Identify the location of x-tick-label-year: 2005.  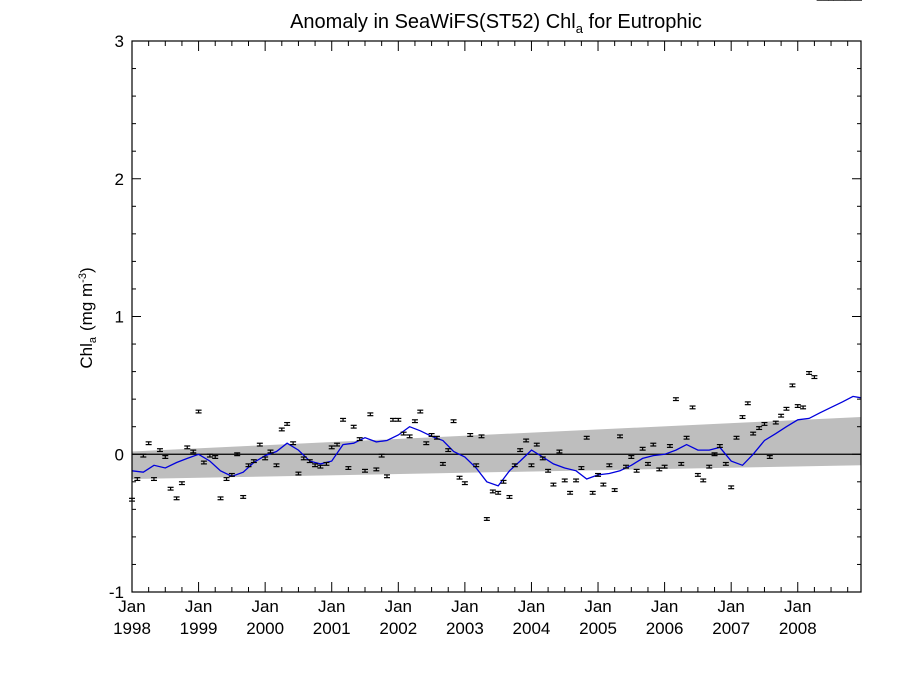
(598, 628).